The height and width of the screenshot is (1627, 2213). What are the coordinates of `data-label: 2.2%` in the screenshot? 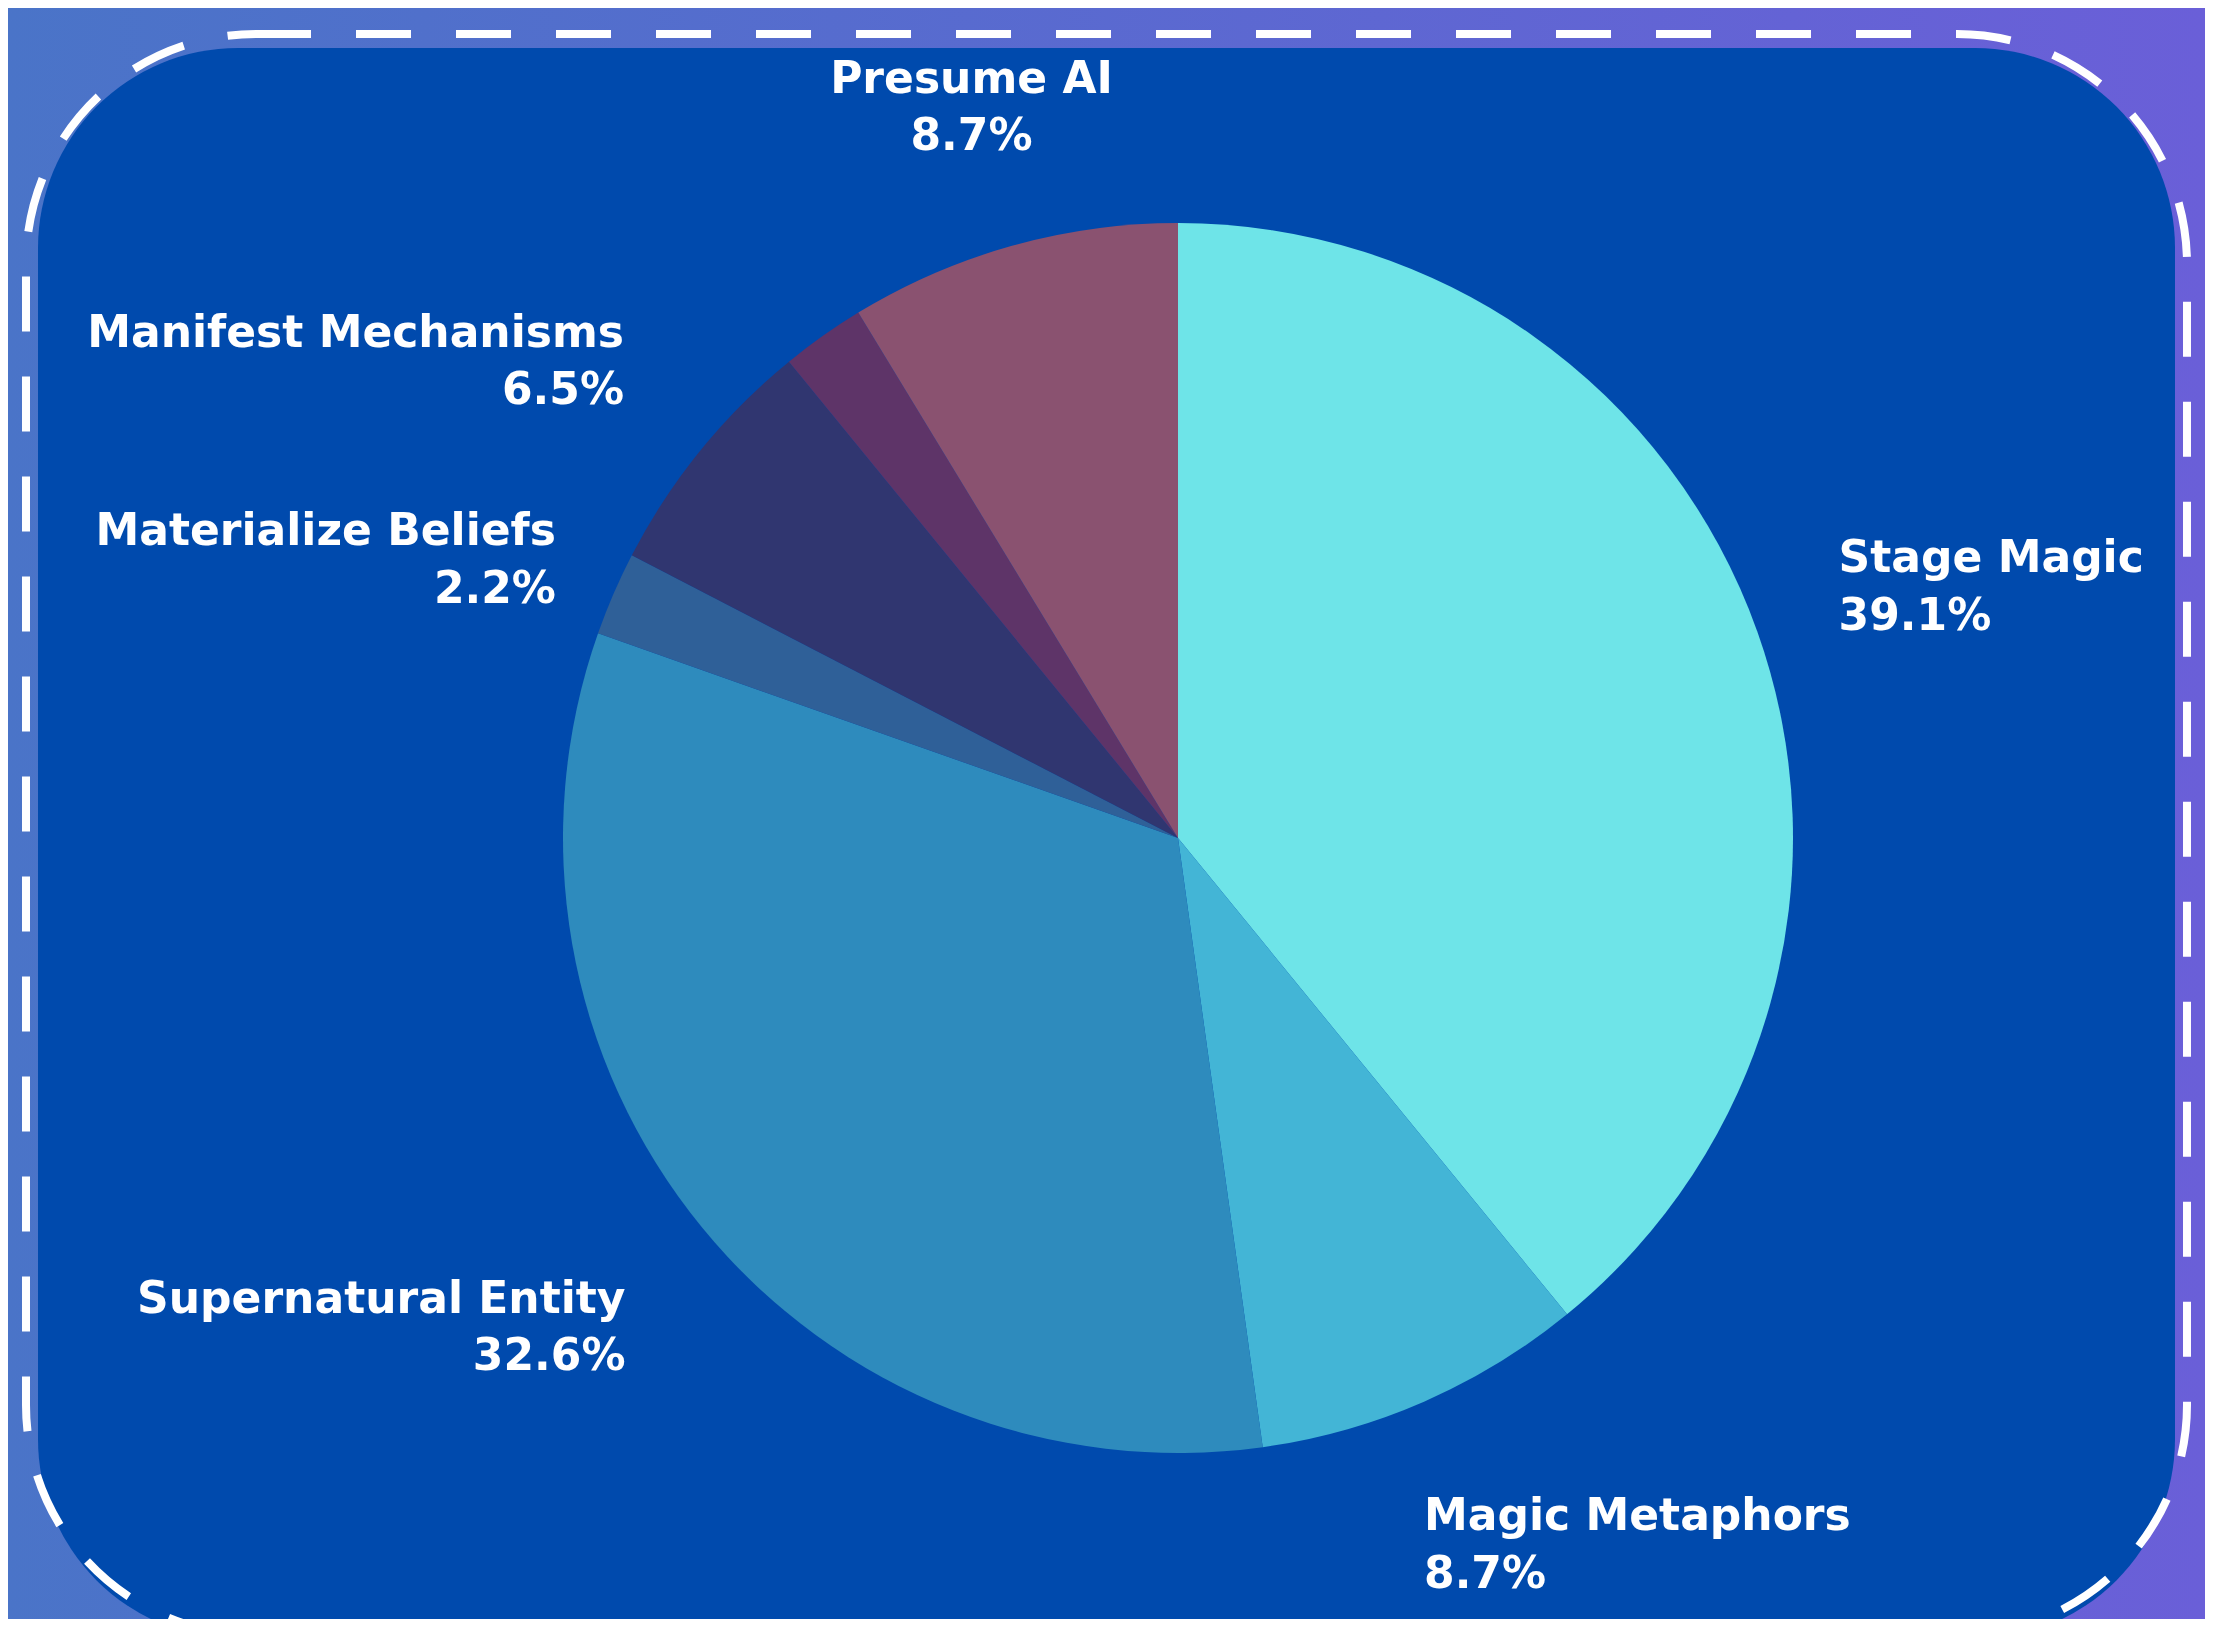 It's located at (494, 587).